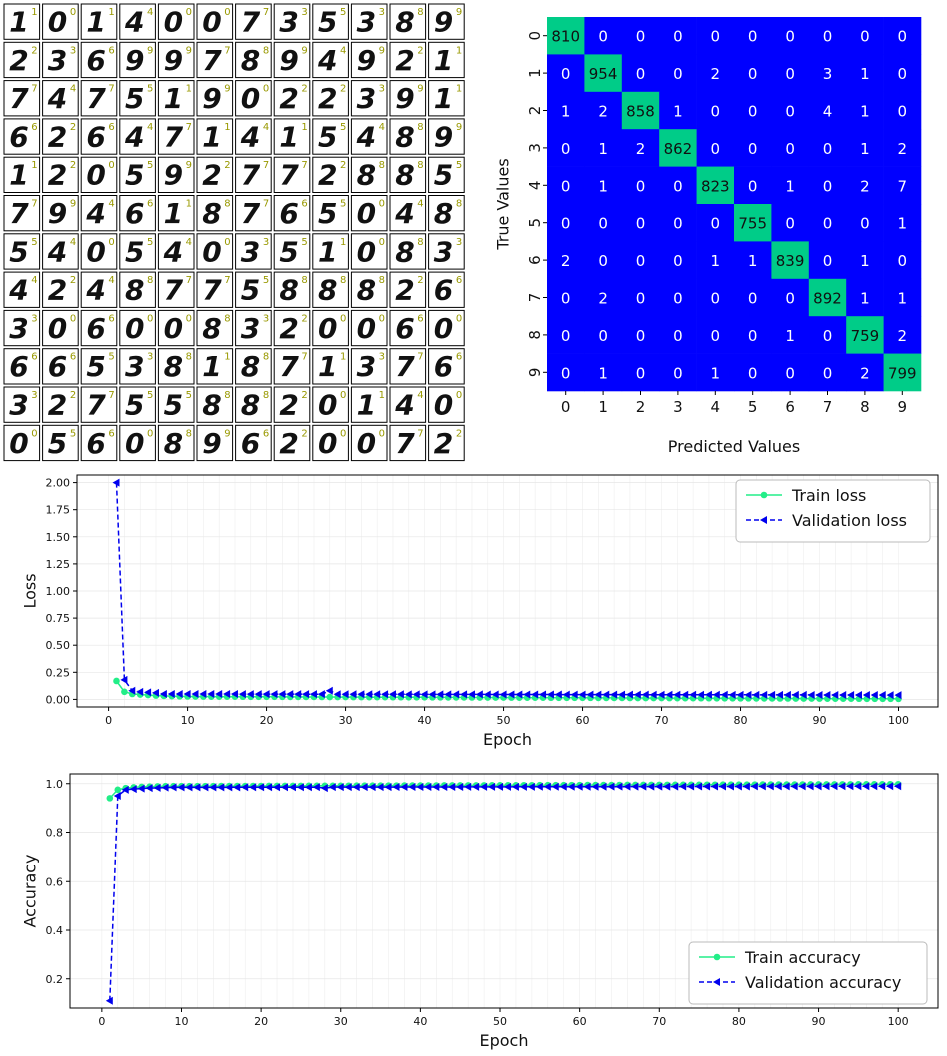 This screenshot has height=1056, width=947. Describe the element at coordinates (790, 261) in the screenshot. I see `matrix-cell-value: 839` at that location.